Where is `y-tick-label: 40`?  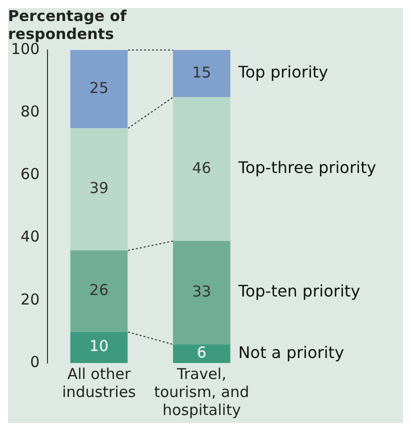
y-tick-label: 40 is located at coordinates (30, 237).